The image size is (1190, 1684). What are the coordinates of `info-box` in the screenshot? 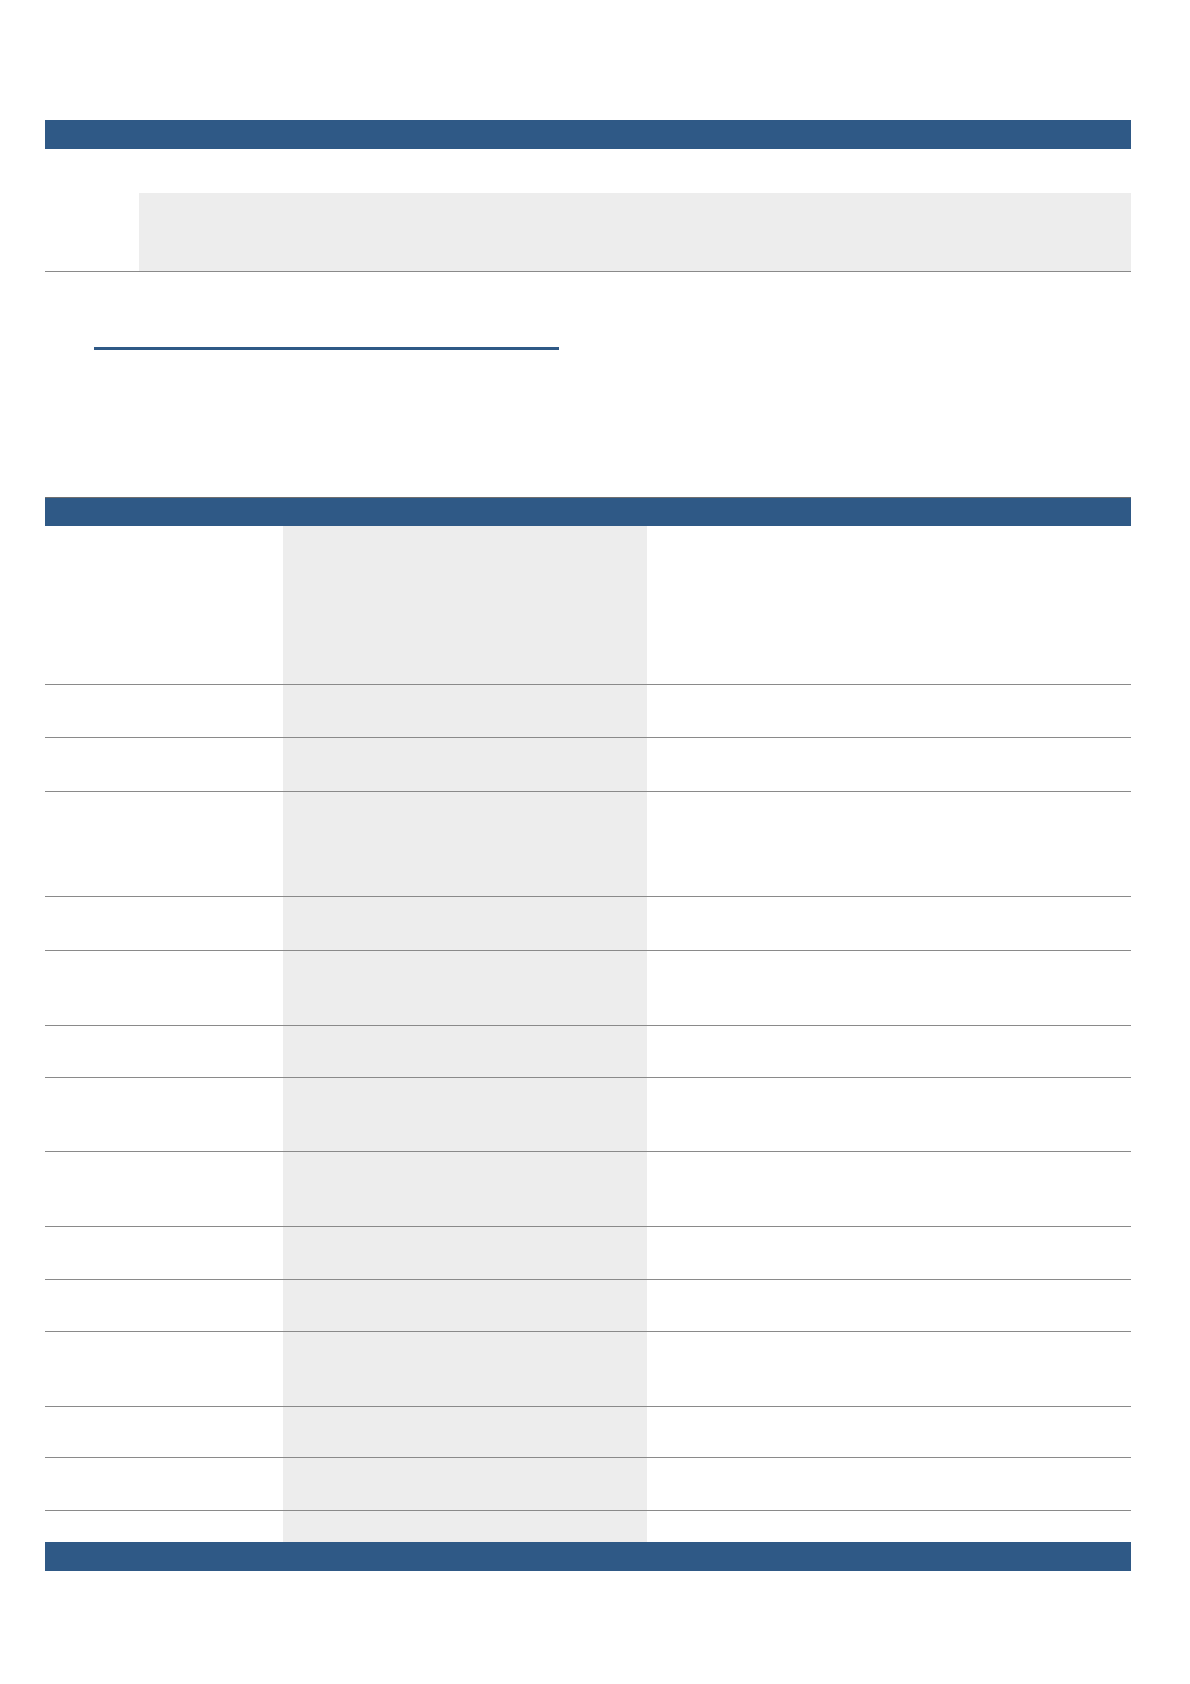 It's located at (635, 232).